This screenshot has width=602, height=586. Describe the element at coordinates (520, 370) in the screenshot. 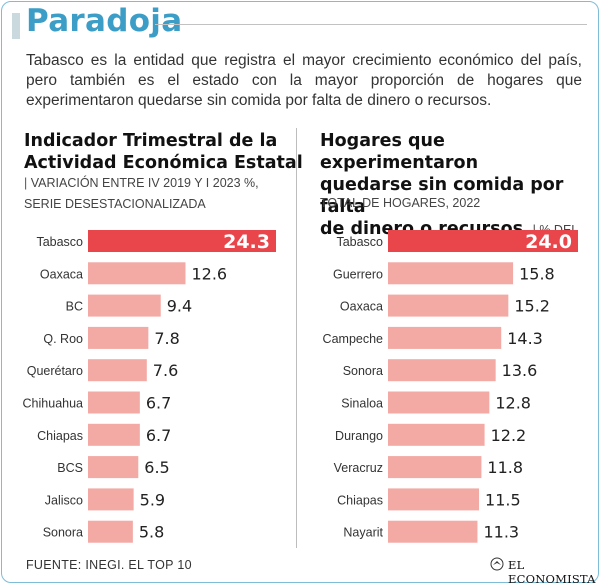

I see `right-value-label-4: 13.6` at that location.